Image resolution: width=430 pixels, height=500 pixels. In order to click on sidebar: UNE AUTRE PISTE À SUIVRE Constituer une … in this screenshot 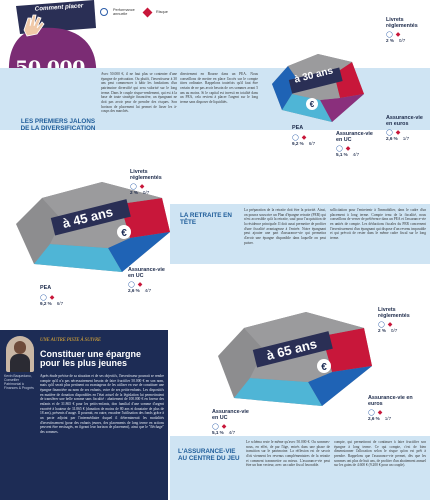, I will do `click(84, 415)`.